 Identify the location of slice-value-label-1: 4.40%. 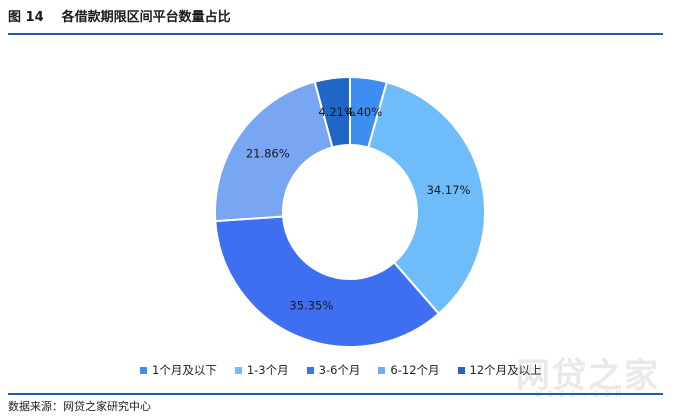
(364, 112).